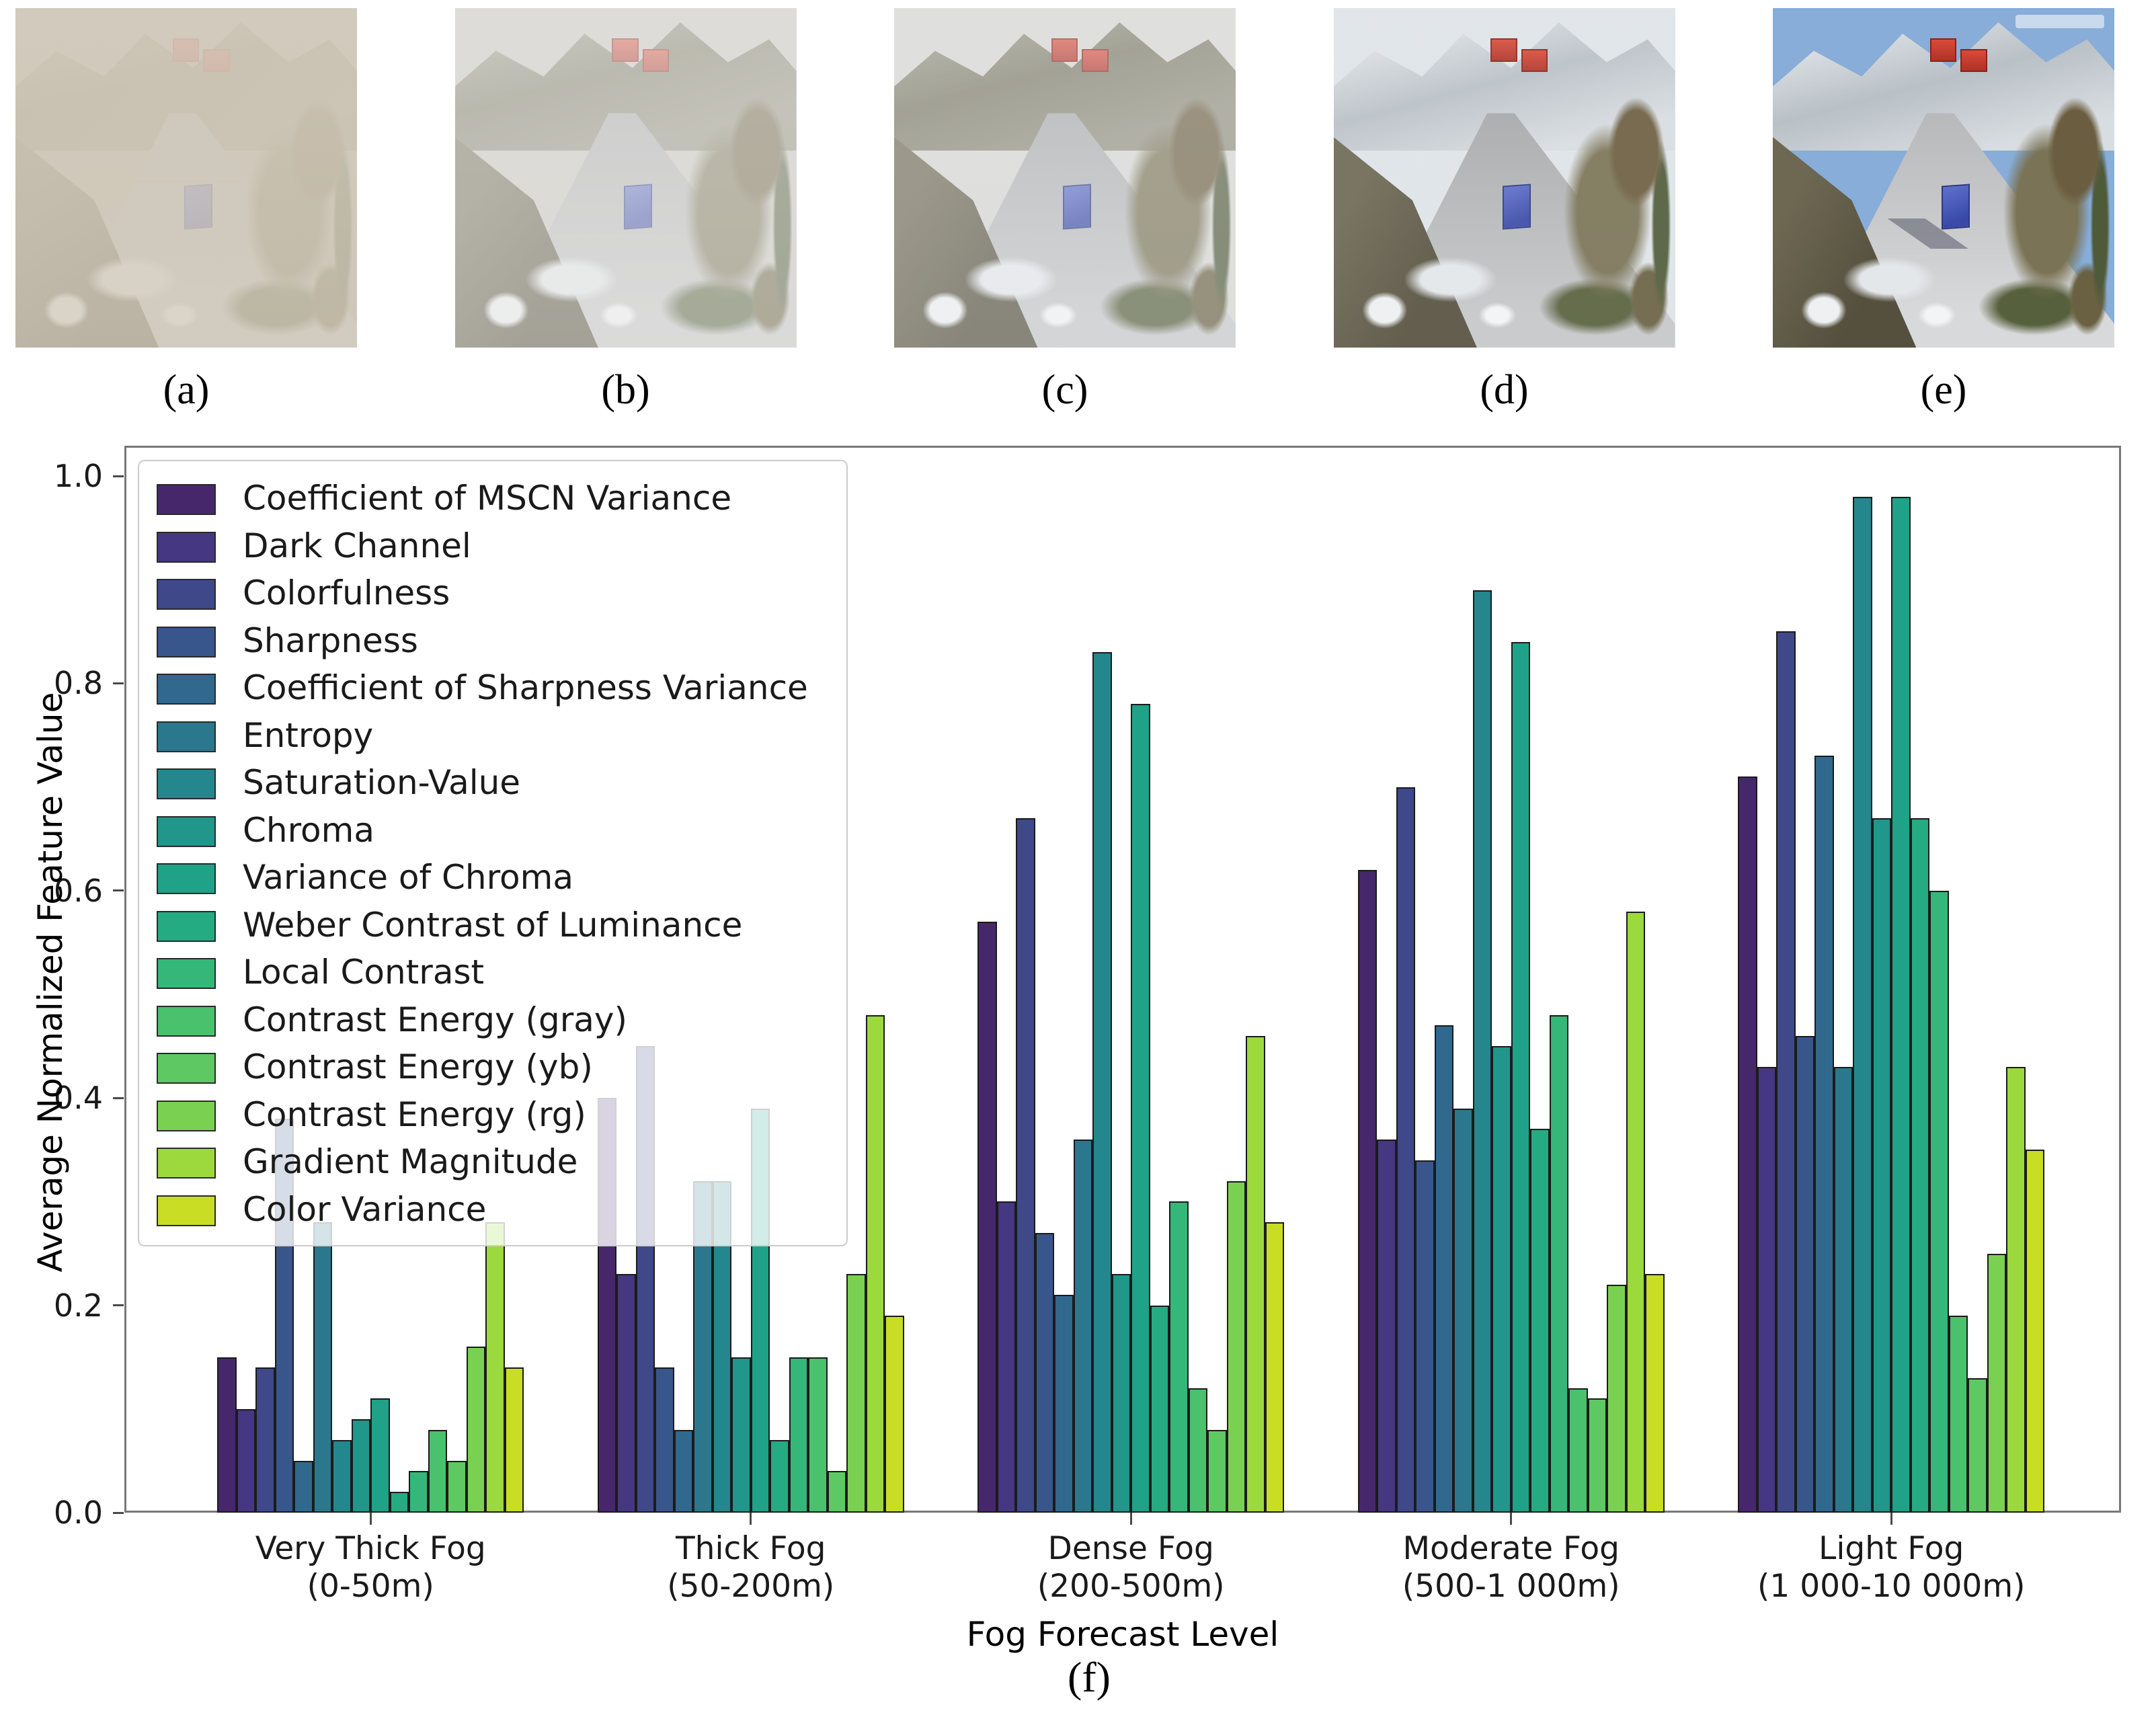 Image resolution: width=2156 pixels, height=1715 pixels. Describe the element at coordinates (501, 549) in the screenshot. I see `legend-item: Dark Channel` at that location.